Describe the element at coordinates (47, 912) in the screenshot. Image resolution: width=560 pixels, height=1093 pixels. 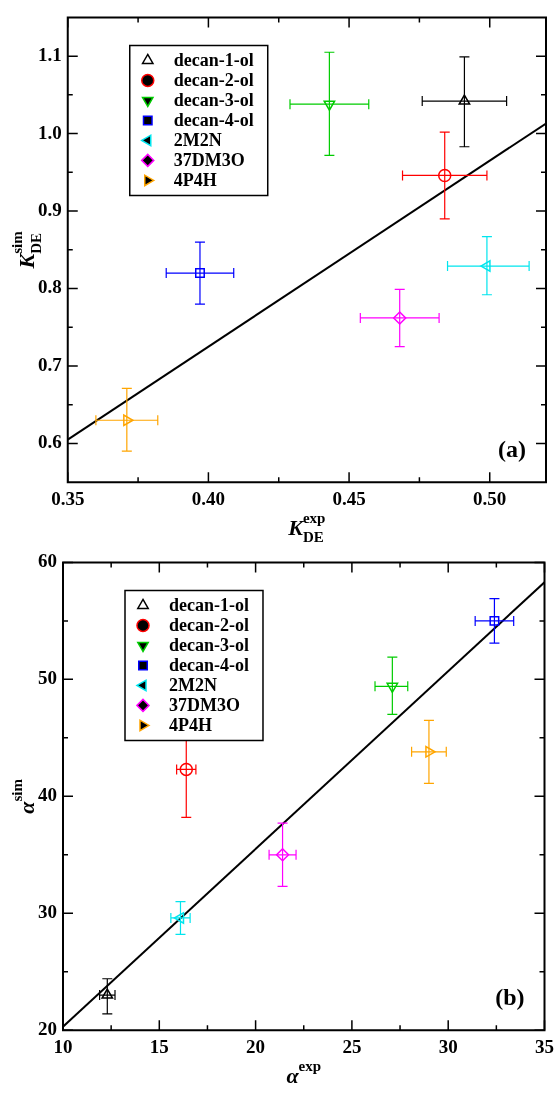
I see `y-tick-label: 30` at that location.